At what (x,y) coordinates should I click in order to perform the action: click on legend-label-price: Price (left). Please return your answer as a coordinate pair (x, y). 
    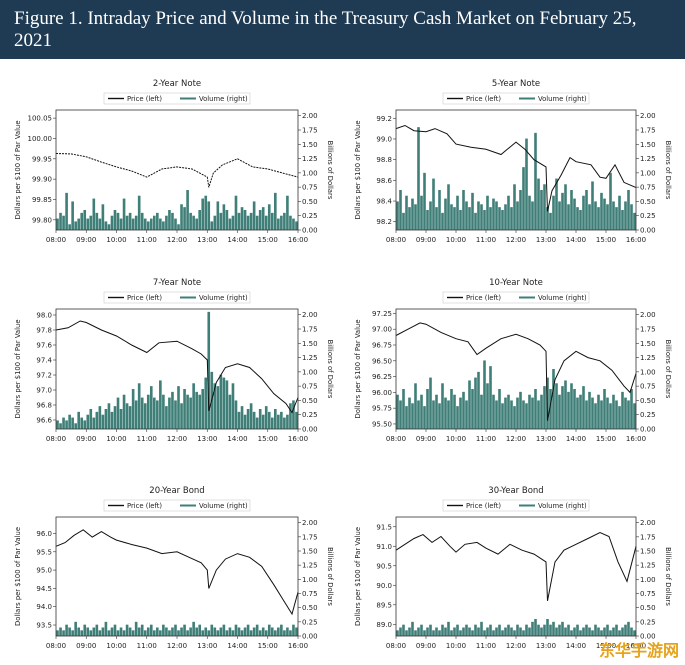
    Looking at the image, I should click on (144, 506).